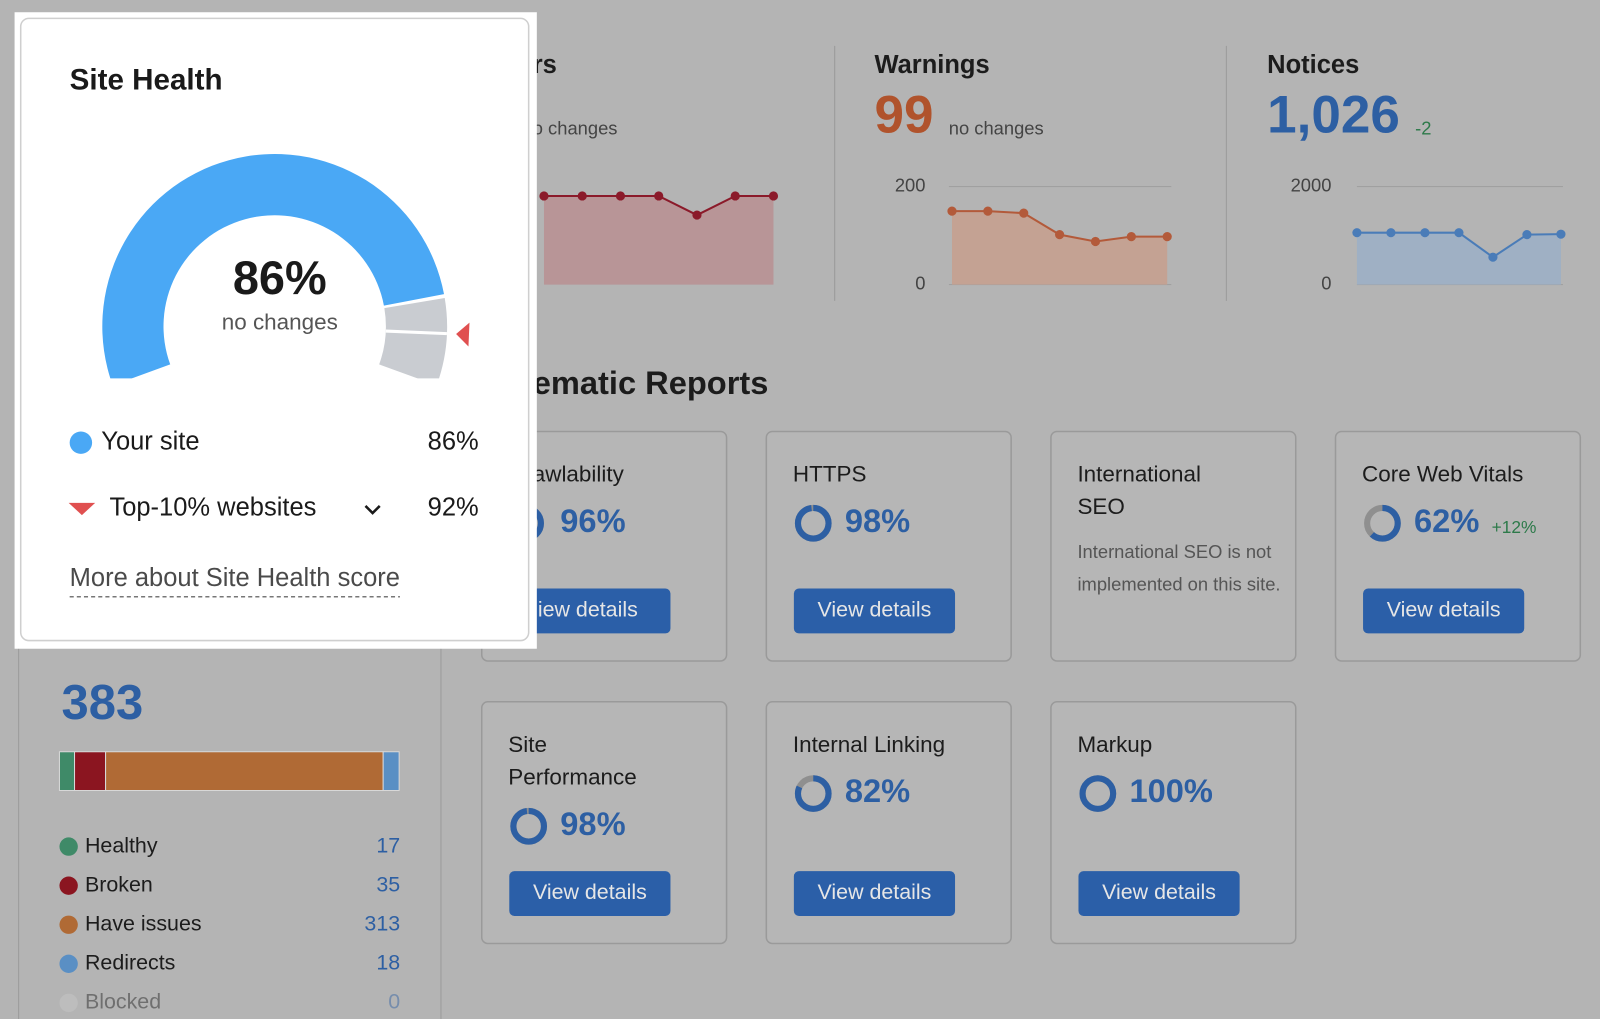 Image resolution: width=1600 pixels, height=1019 pixels. Describe the element at coordinates (575, 127) in the screenshot. I see `issue-status: o changes` at that location.